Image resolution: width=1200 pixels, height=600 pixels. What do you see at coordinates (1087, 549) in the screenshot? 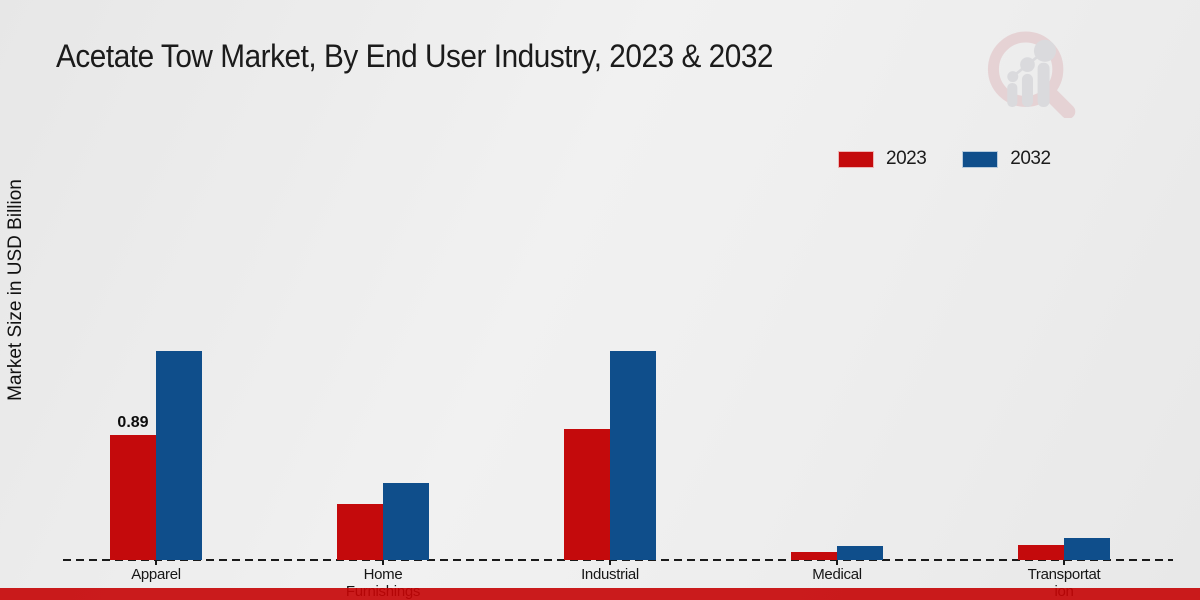
I see `bar-2032-transportation` at bounding box center [1087, 549].